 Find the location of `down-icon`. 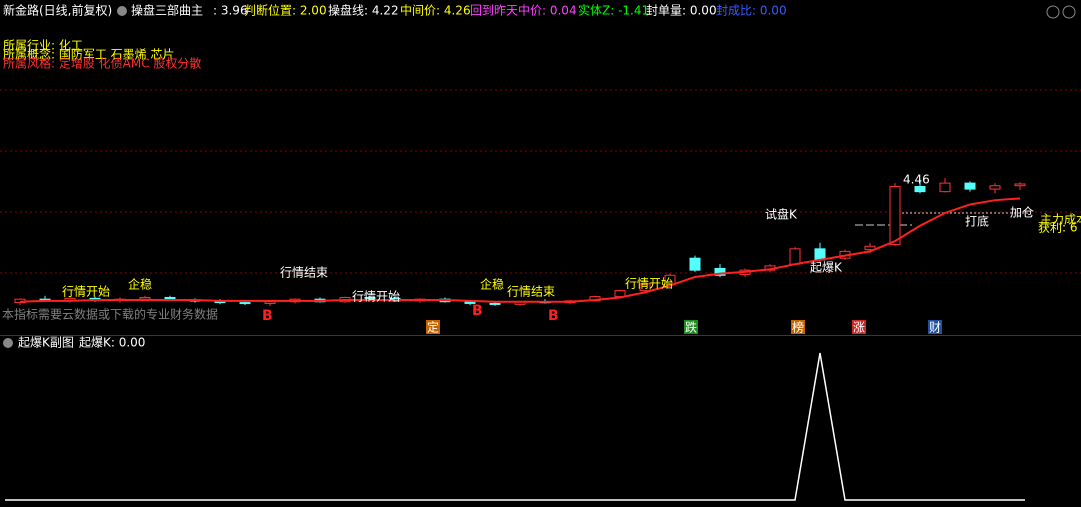

down-icon is located at coordinates (1069, 12).